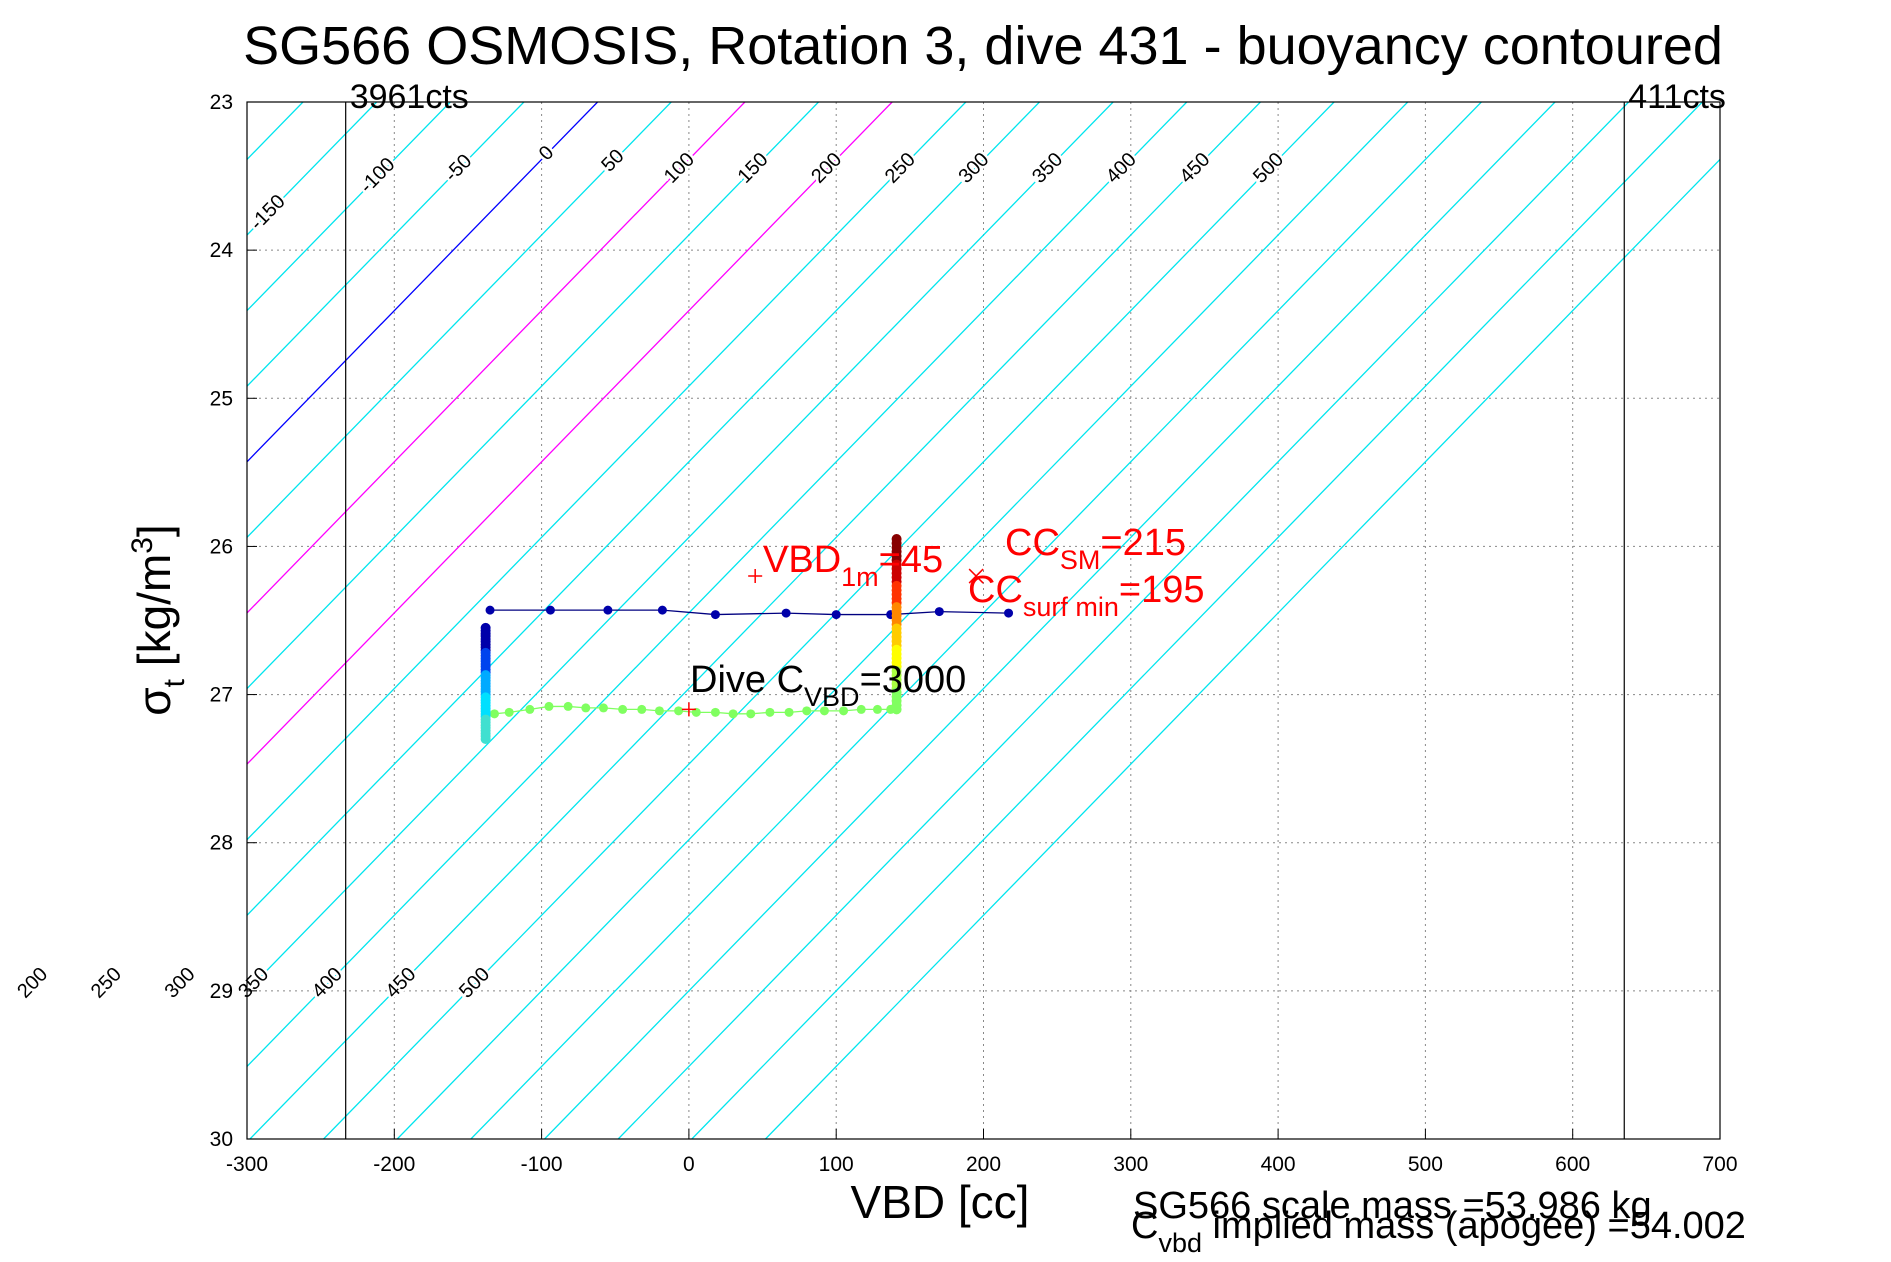  Describe the element at coordinates (1278, 1164) in the screenshot. I see `x-tick-label: 400` at that location.